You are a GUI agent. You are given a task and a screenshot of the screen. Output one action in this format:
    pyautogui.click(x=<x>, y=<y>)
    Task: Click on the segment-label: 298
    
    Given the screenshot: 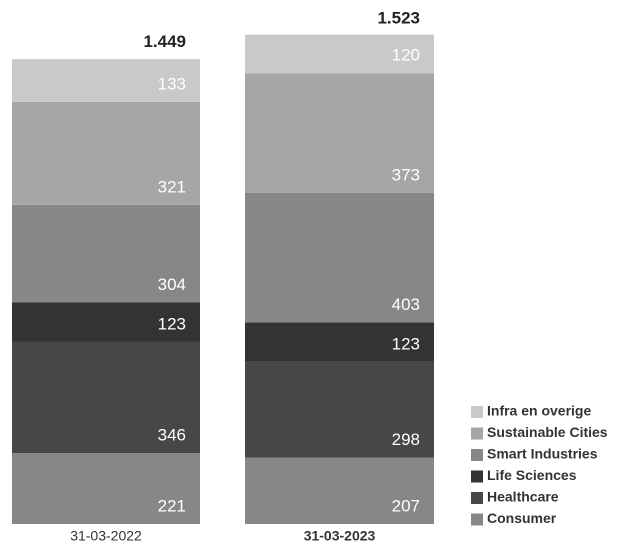 What is the action you would take?
    pyautogui.click(x=406, y=439)
    